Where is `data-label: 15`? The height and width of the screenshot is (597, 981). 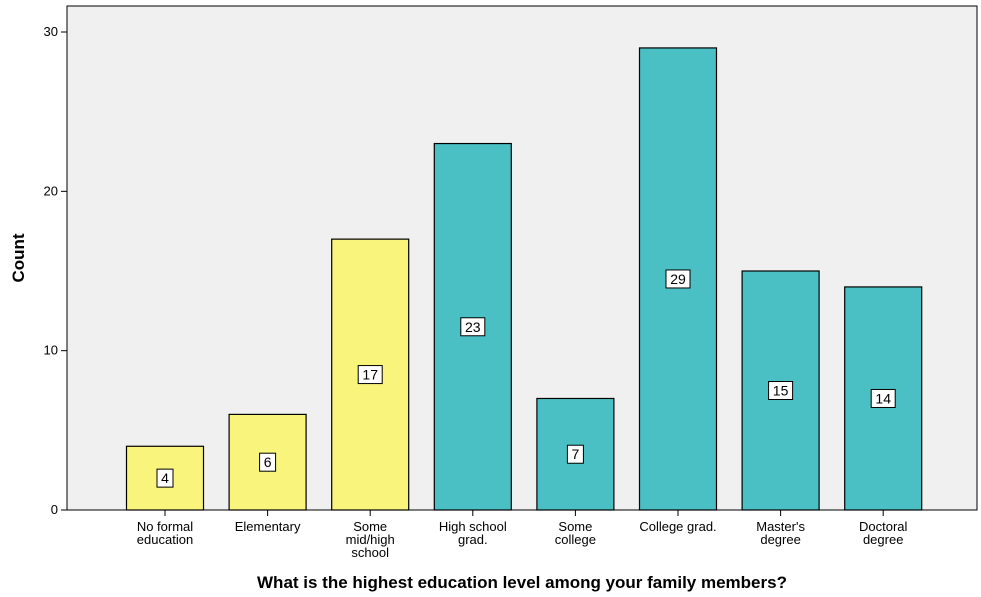 data-label: 15 is located at coordinates (781, 391).